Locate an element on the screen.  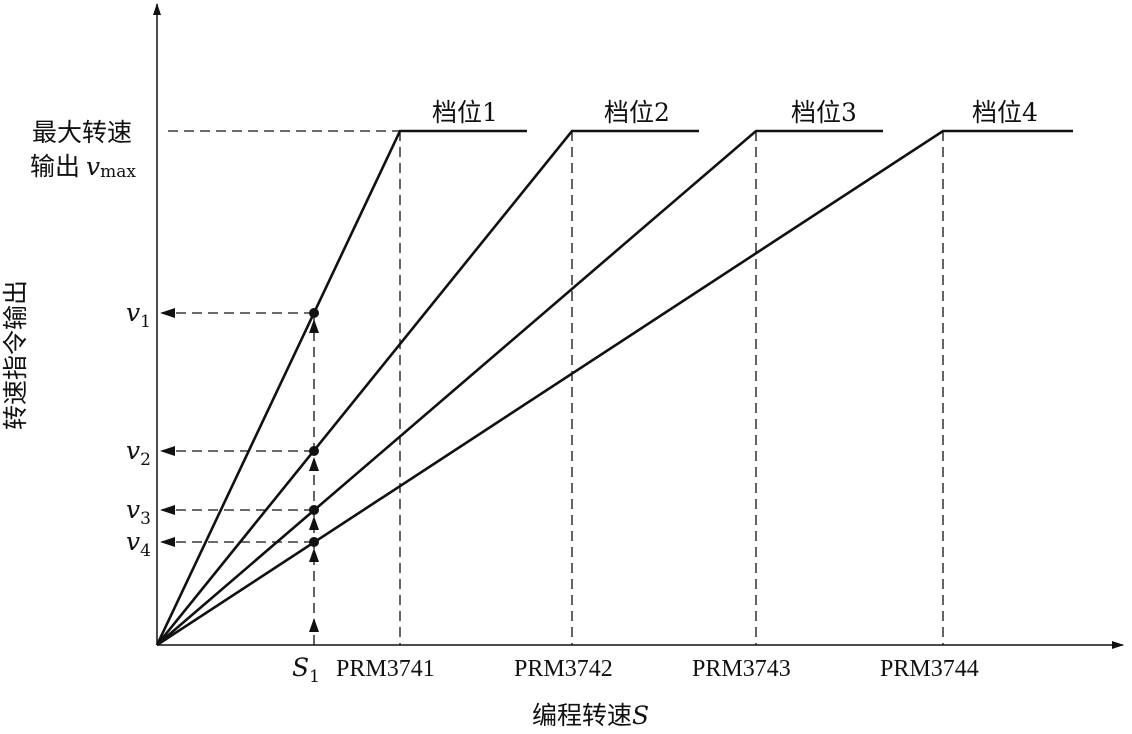
v3-subscript: 3 is located at coordinates (145, 519).